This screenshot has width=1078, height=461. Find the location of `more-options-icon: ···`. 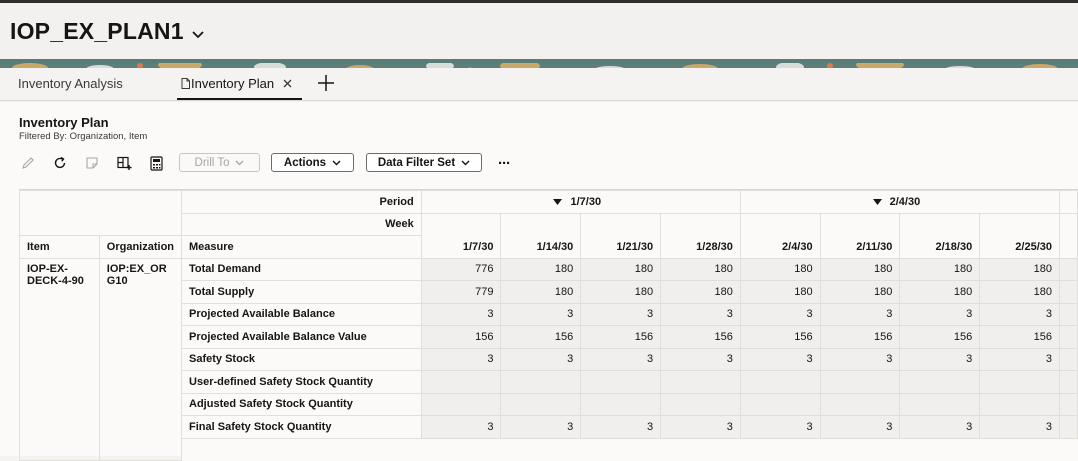

more-options-icon: ··· is located at coordinates (504, 163).